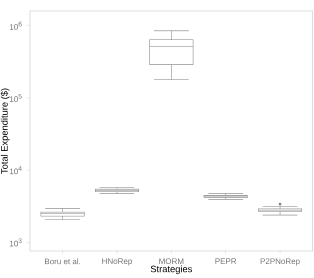 This screenshot has width=314, height=278. What do you see at coordinates (171, 269) in the screenshot?
I see `x-axis-title: Strategies` at bounding box center [171, 269].